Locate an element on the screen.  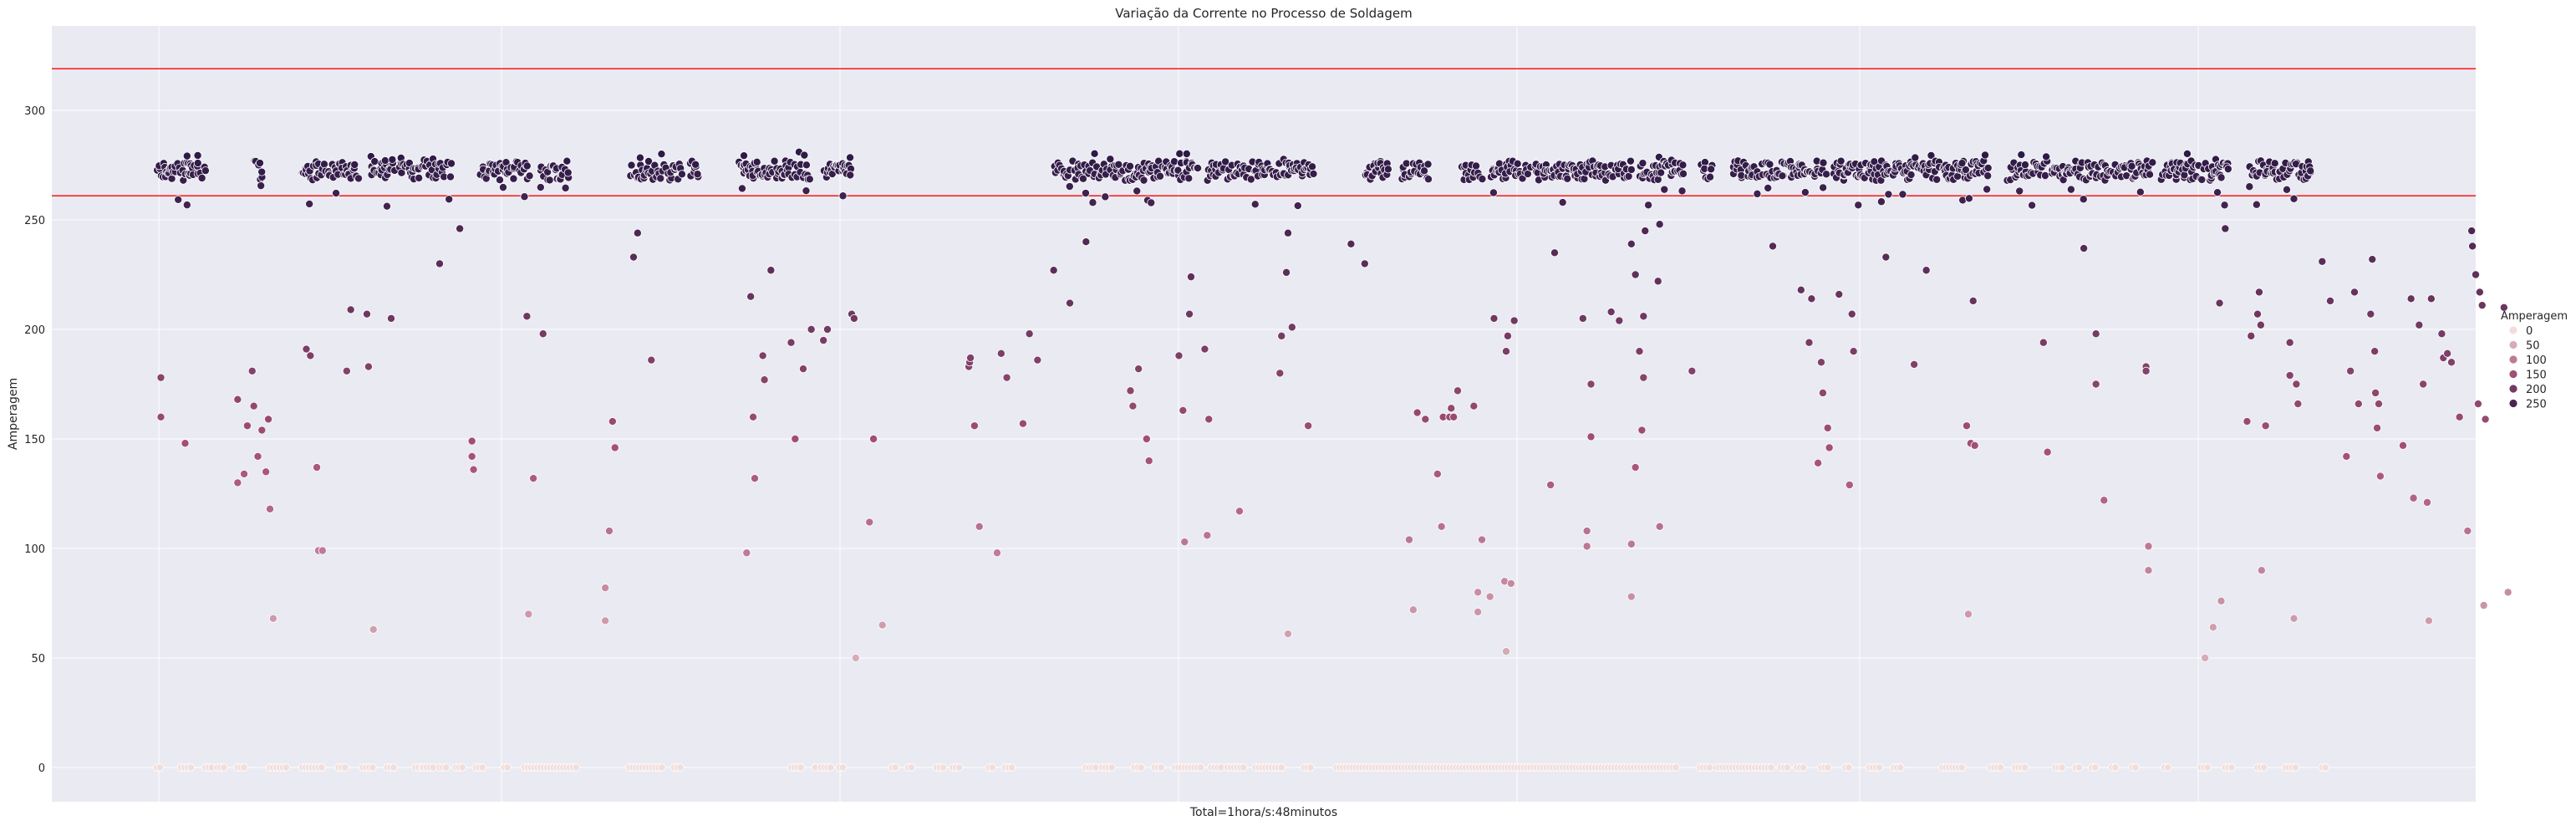
legend-title: Amperagem is located at coordinates (2534, 316).